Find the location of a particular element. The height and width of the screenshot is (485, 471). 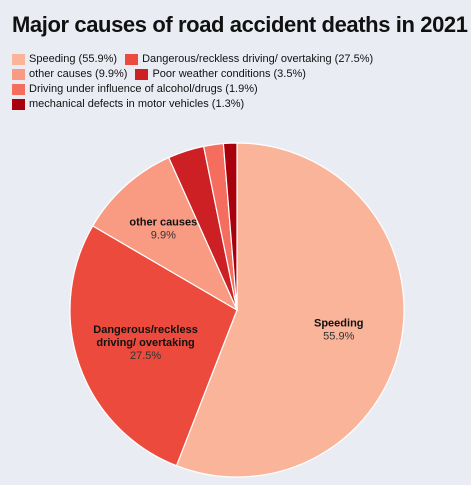

legend-item-poor-weather: Poor weather conditions (3.5%) is located at coordinates (220, 74).